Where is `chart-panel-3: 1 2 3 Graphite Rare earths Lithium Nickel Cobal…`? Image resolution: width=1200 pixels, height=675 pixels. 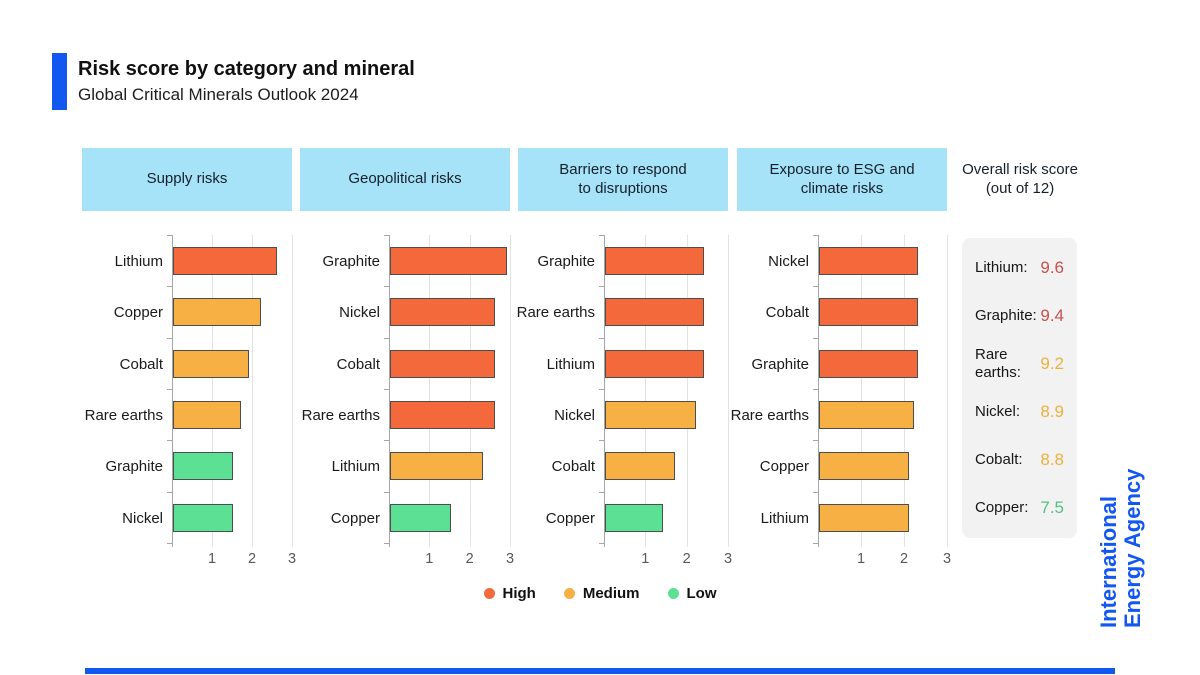
chart-panel-3: 1 2 3 Graphite Rare earths Lithium Nickel Cobal… is located at coordinates (626, 407).